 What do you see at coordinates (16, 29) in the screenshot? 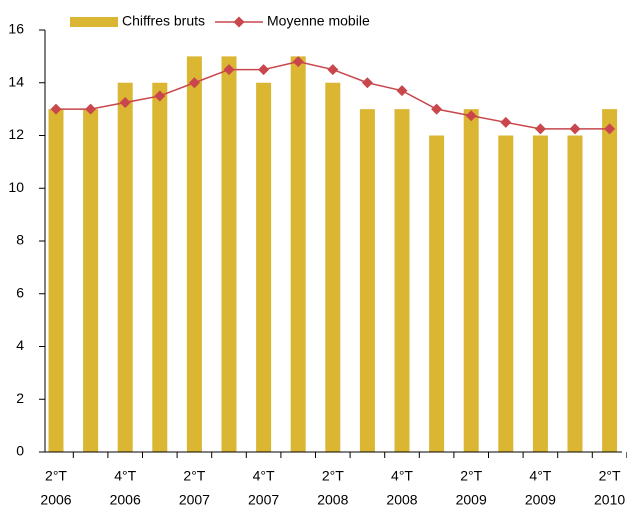
I see `y-tick-label: 16` at bounding box center [16, 29].